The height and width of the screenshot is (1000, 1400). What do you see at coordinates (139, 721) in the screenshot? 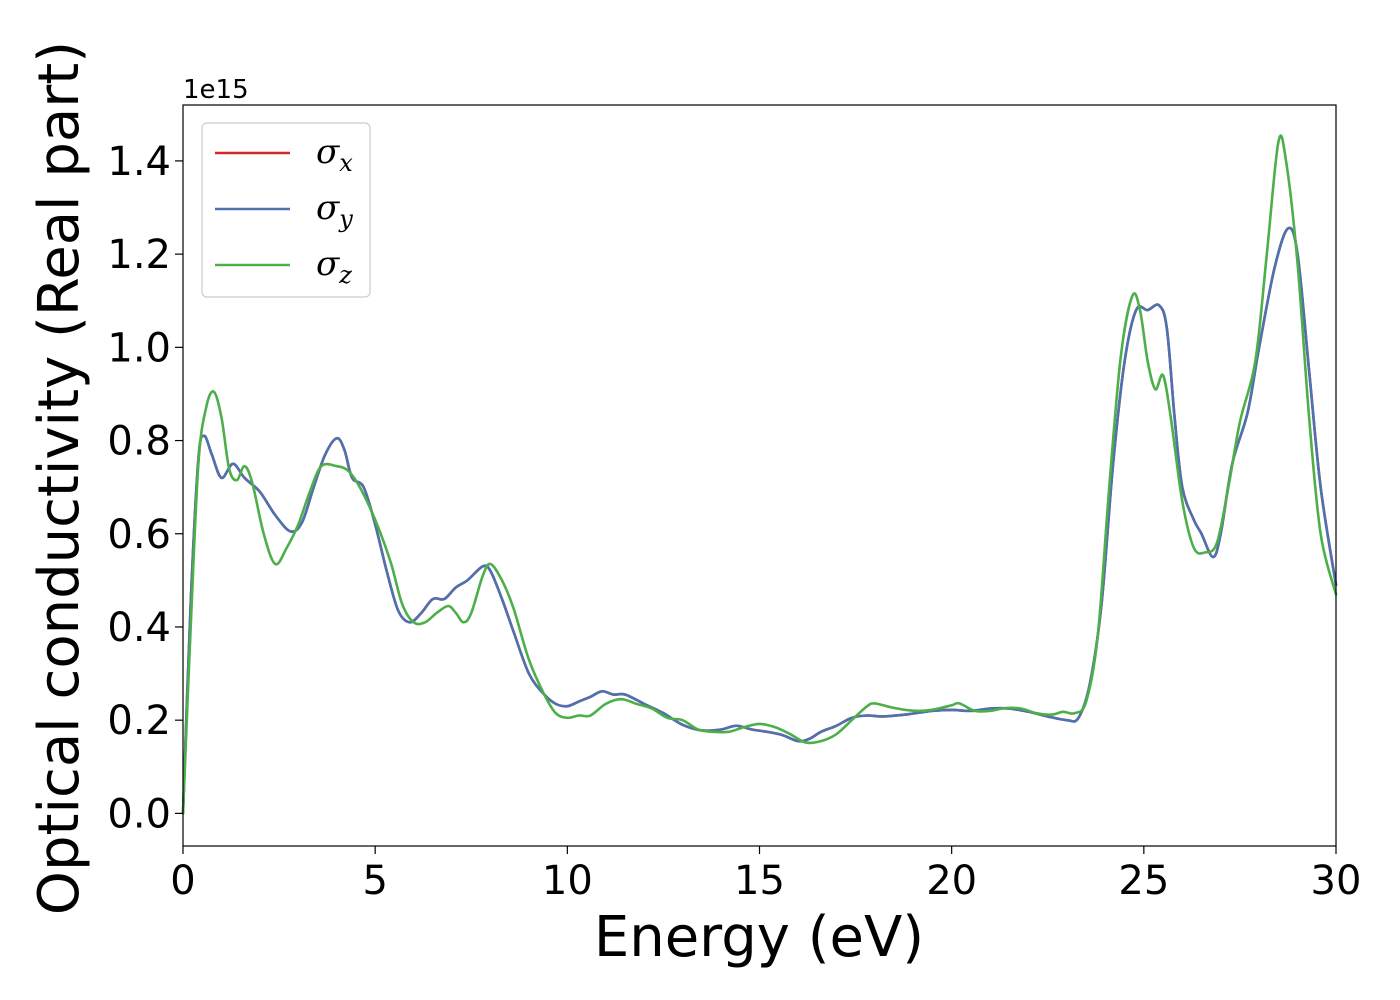
I see `y-tick-label: 0.2` at bounding box center [139, 721].